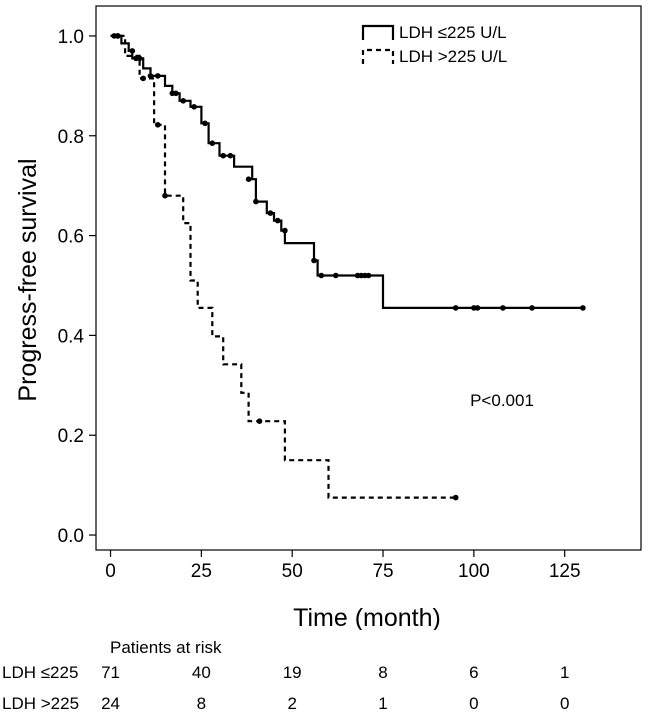  I want to click on x-tick-label: 100, so click(474, 571).